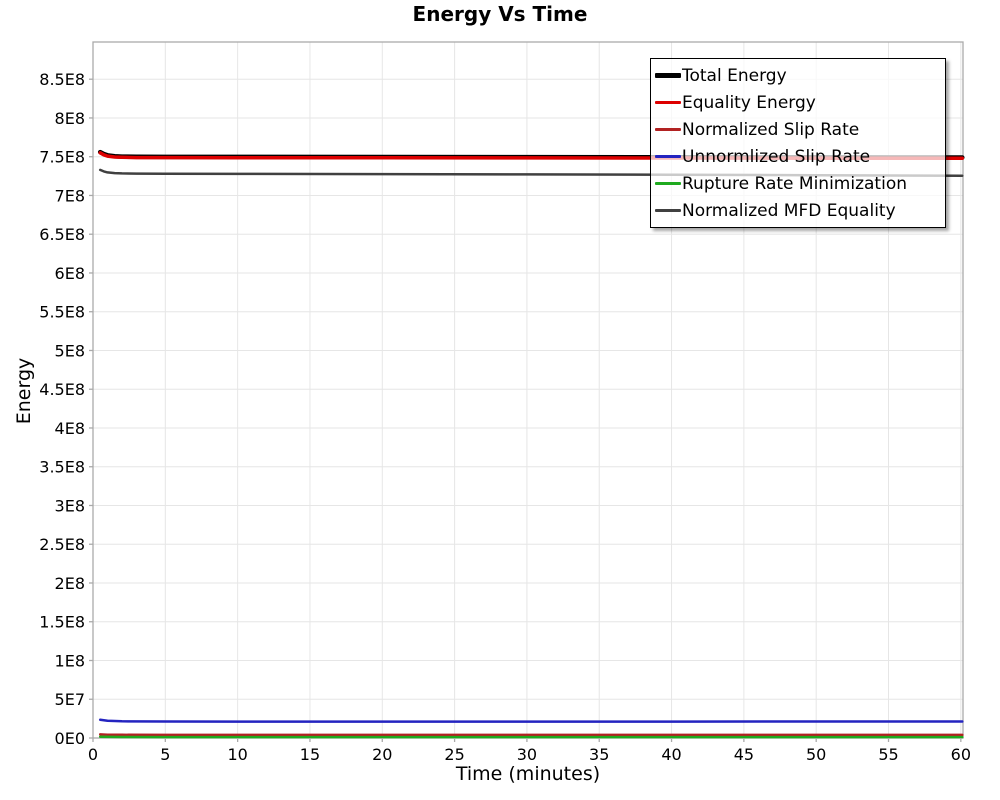 This screenshot has width=1000, height=800. What do you see at coordinates (671, 754) in the screenshot?
I see `x-tick-label: 40` at bounding box center [671, 754].